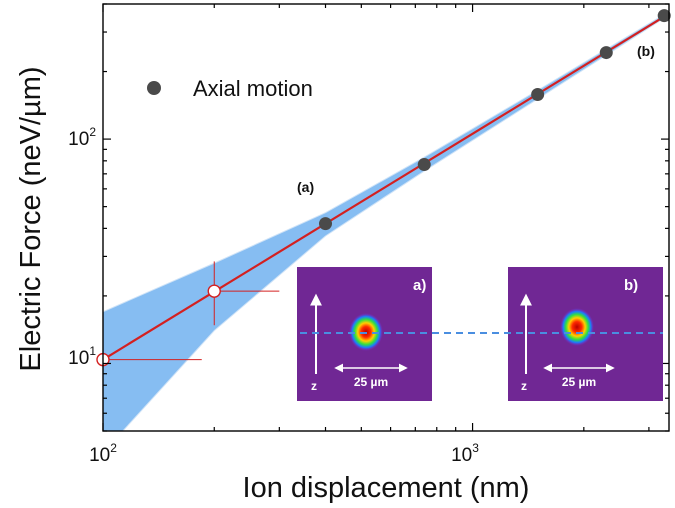  I want to click on y-tick-100-base: 10, so click(78, 139).